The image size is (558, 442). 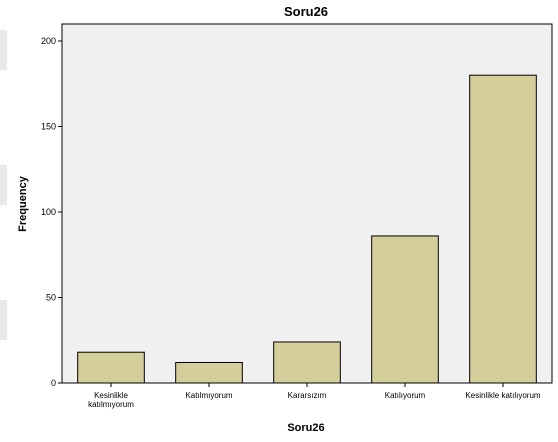 What do you see at coordinates (307, 395) in the screenshot?
I see `x-tick-label: Kararsızım` at bounding box center [307, 395].